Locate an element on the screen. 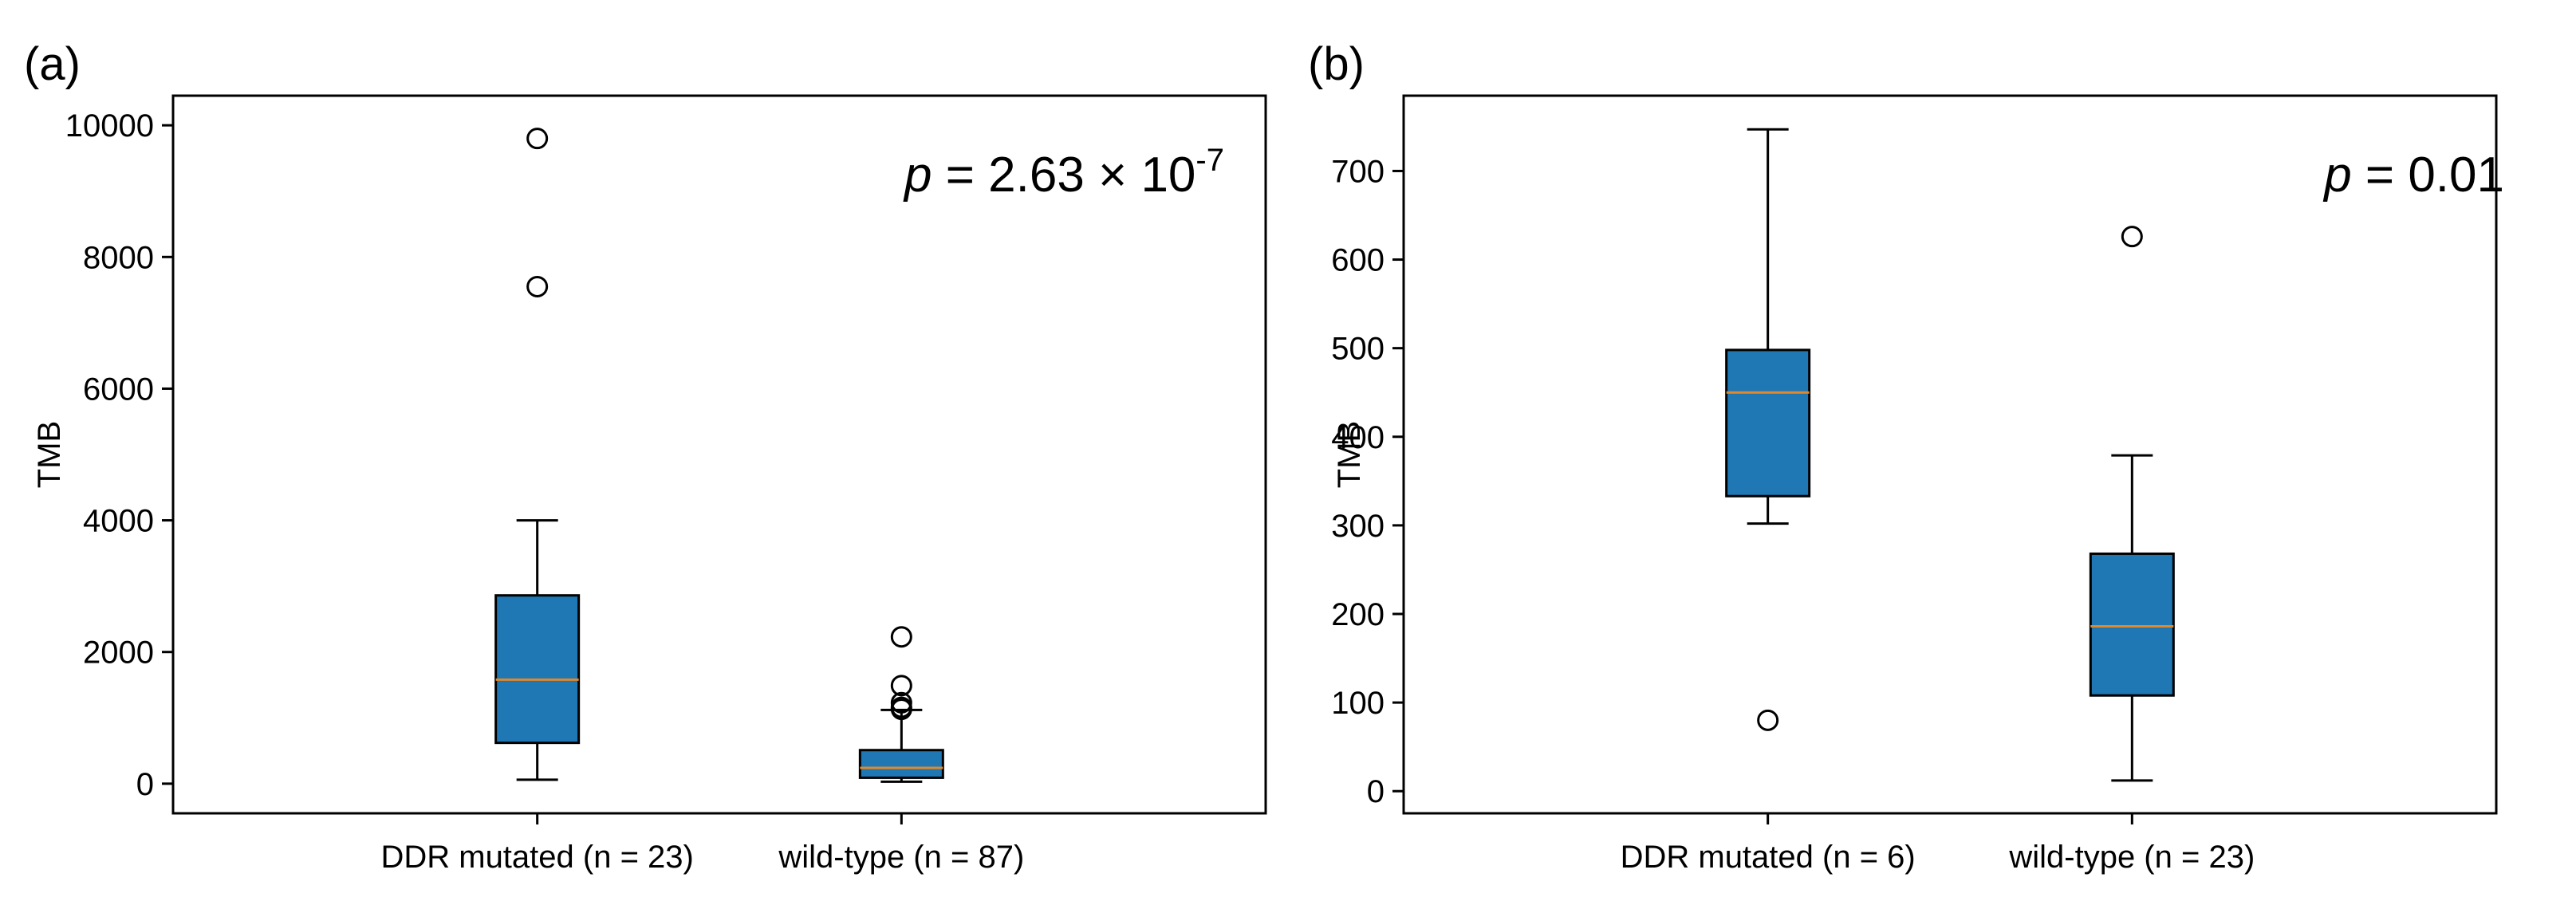 The width and height of the screenshot is (2576, 905). panel-label: (b) is located at coordinates (1336, 64).